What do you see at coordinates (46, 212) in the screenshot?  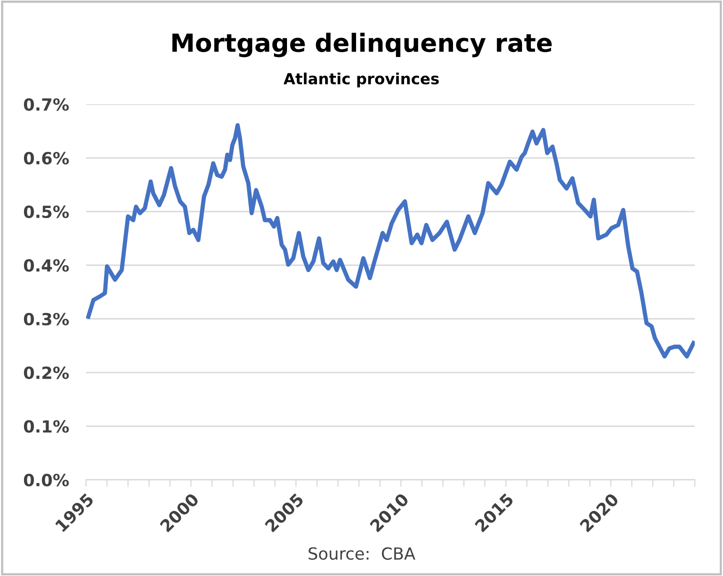 I see `y-tick-label: 0.5%` at bounding box center [46, 212].